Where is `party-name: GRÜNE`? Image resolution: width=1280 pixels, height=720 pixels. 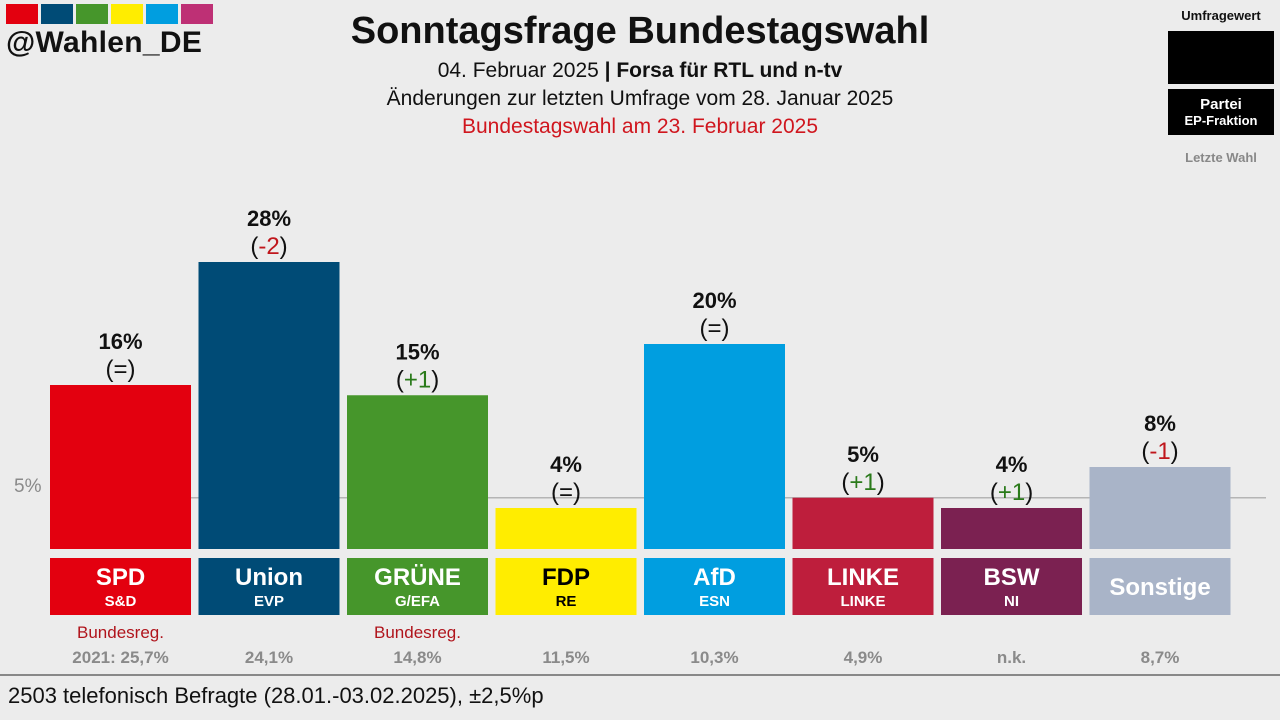 party-name: GRÜNE is located at coordinates (417, 577).